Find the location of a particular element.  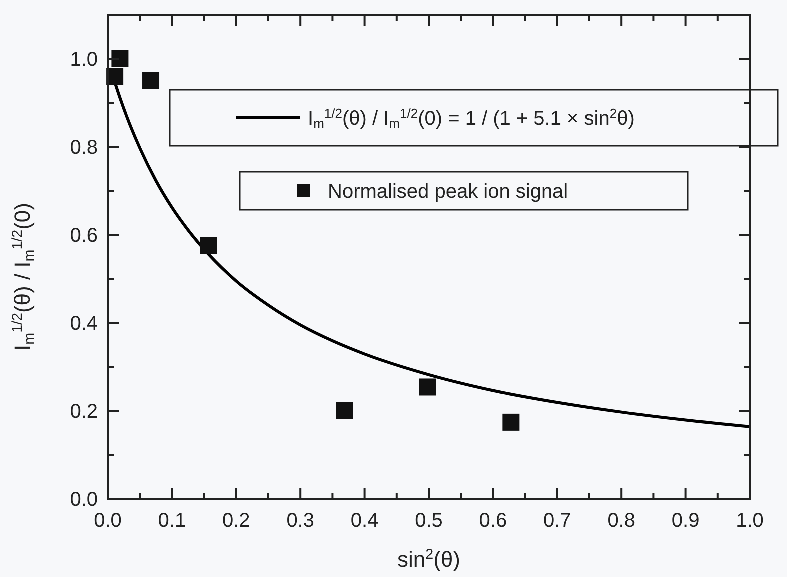

y-tick-label: 0.8 is located at coordinates (84, 148).